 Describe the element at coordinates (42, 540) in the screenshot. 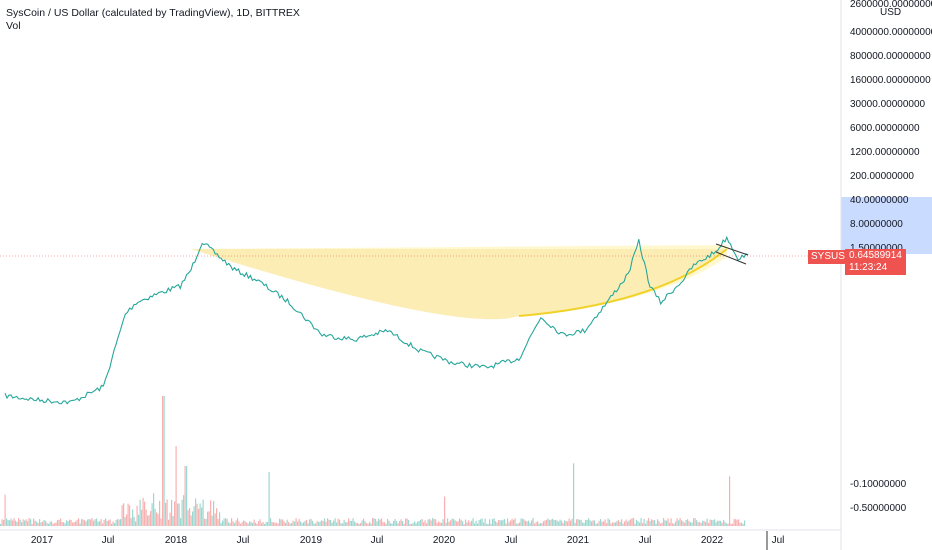

I see `time-tick-label: 2017` at that location.